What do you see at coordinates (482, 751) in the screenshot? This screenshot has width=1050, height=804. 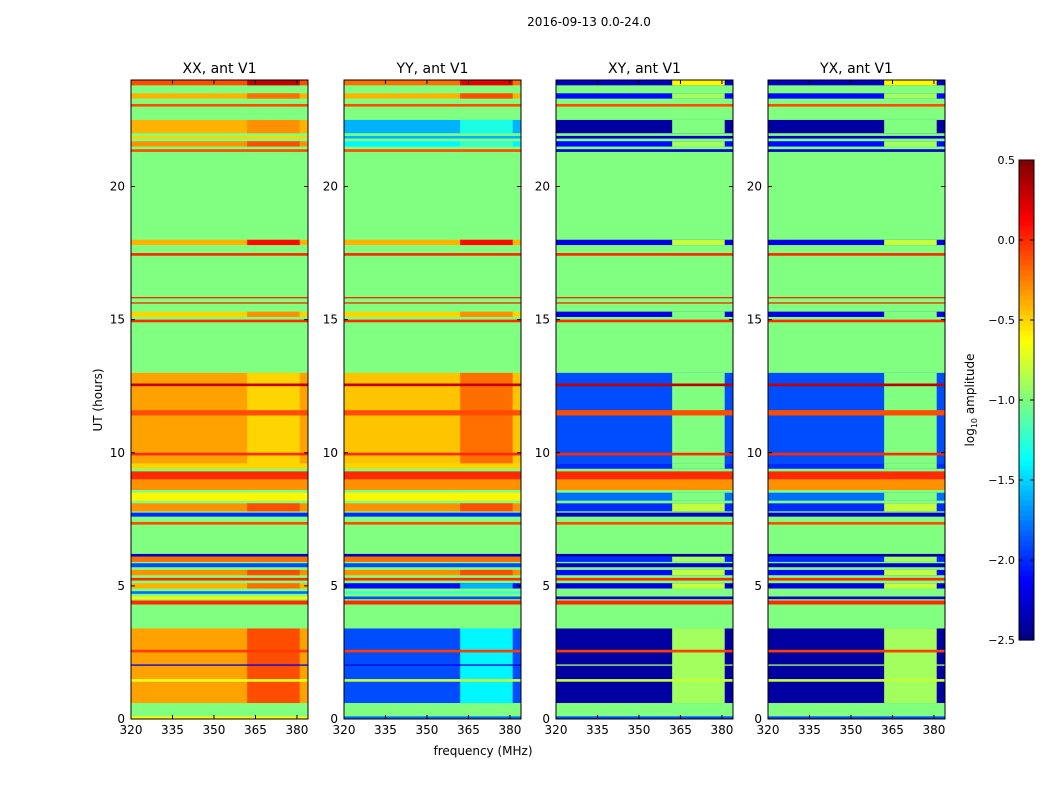 I see `x-axis-label: frequency (MHz)` at bounding box center [482, 751].